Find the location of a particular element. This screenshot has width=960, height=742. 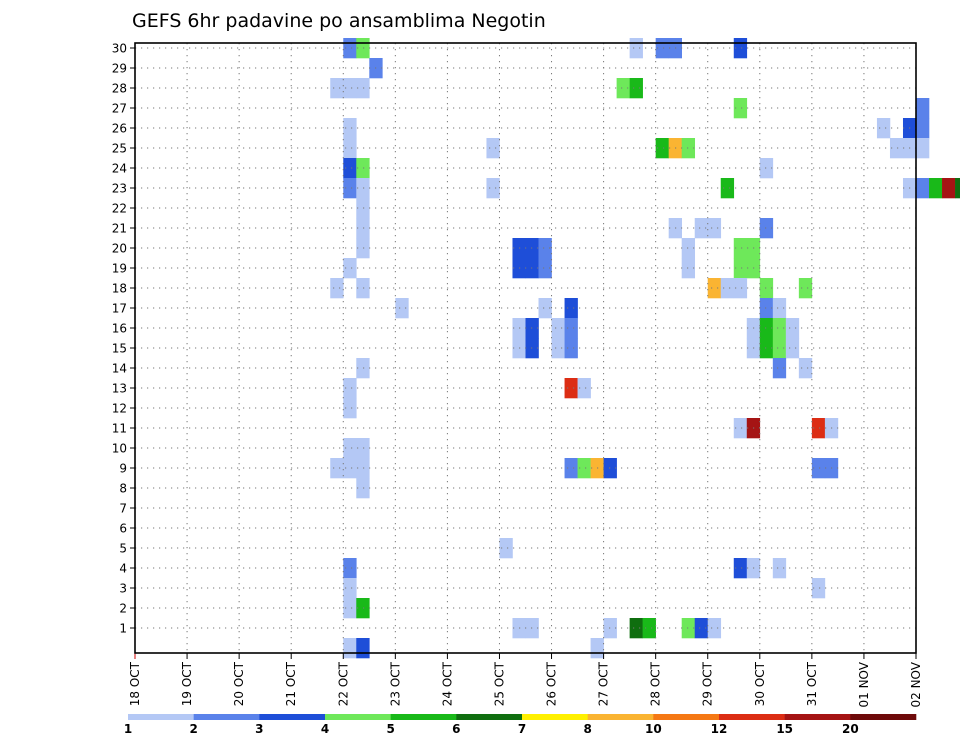

colorbar-label: 15 is located at coordinates (784, 729).